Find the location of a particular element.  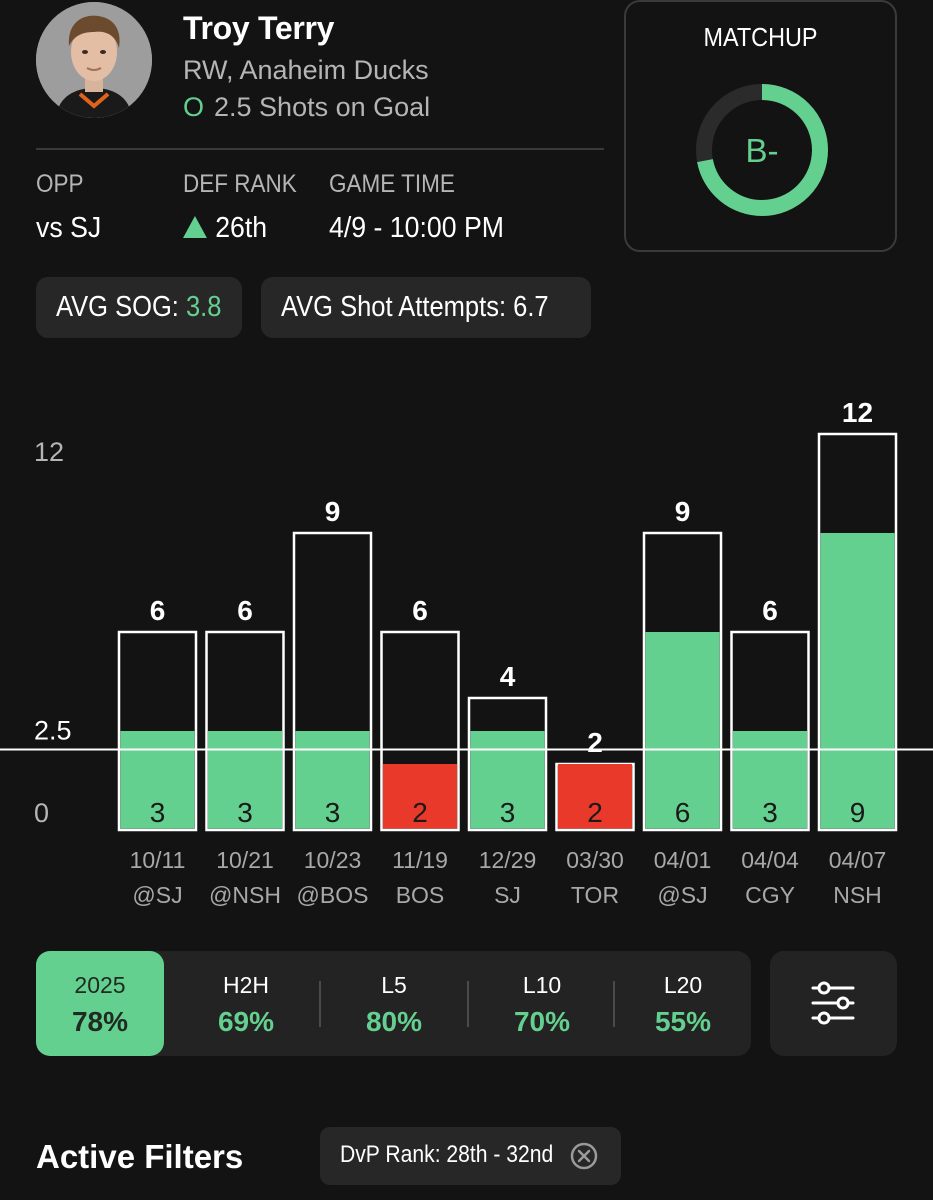

filter-chip-label: DvP Rank: 28th - 32nd is located at coordinates (447, 1154).